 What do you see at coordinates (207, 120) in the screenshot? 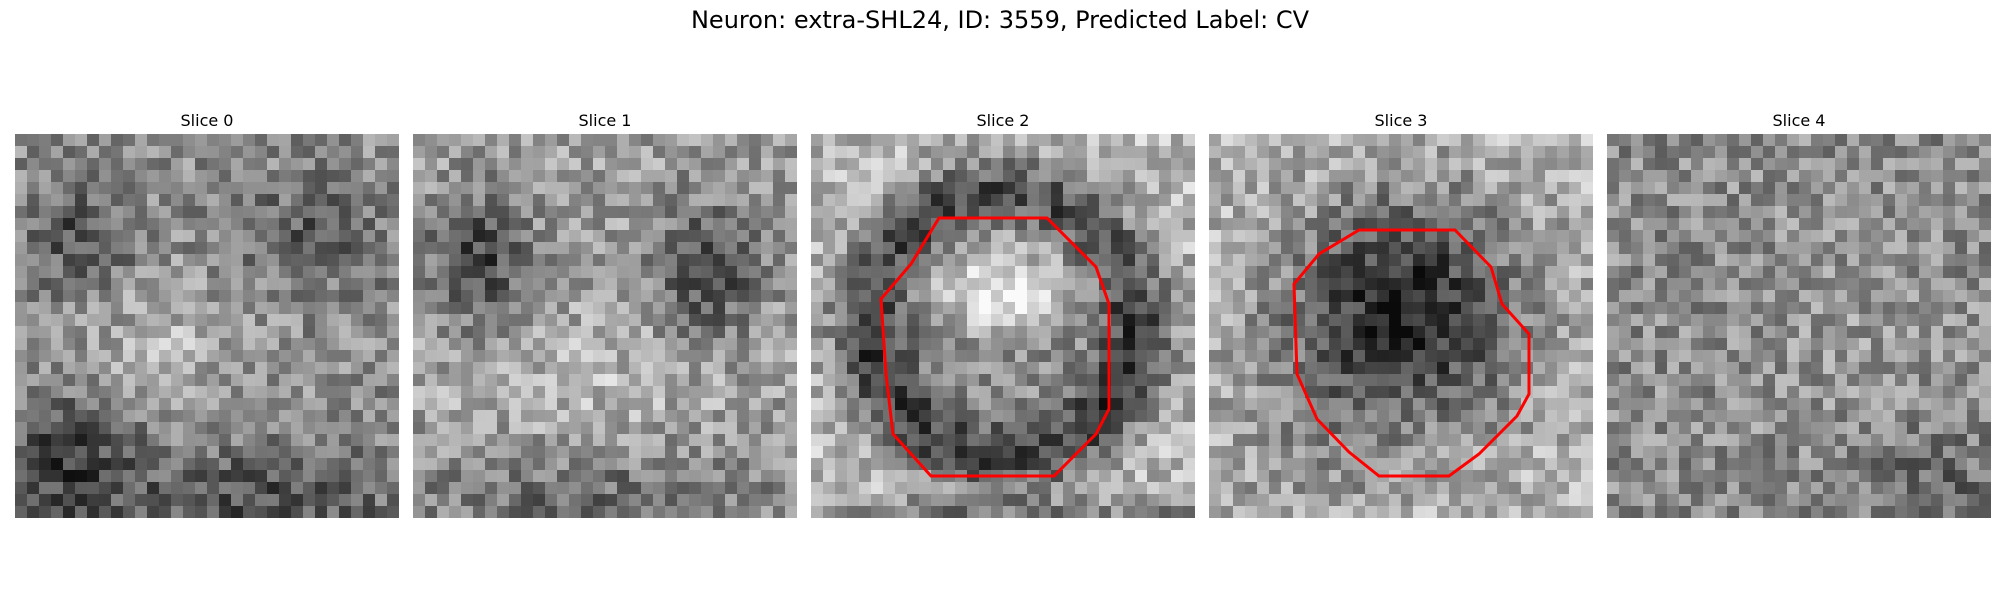
I see `slice-title: Slice 0` at bounding box center [207, 120].